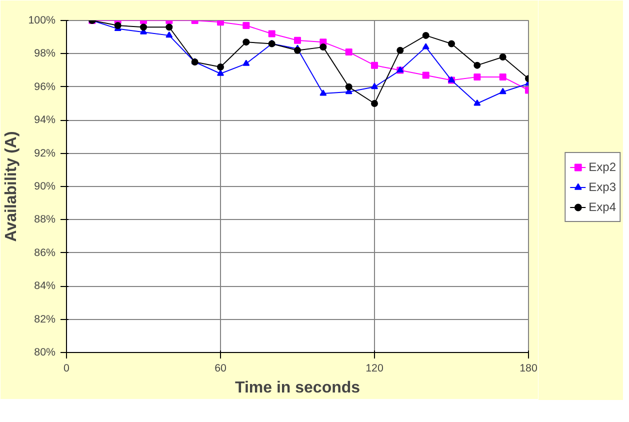  Describe the element at coordinates (529, 368) in the screenshot. I see `x-tick-label: 180` at that location.